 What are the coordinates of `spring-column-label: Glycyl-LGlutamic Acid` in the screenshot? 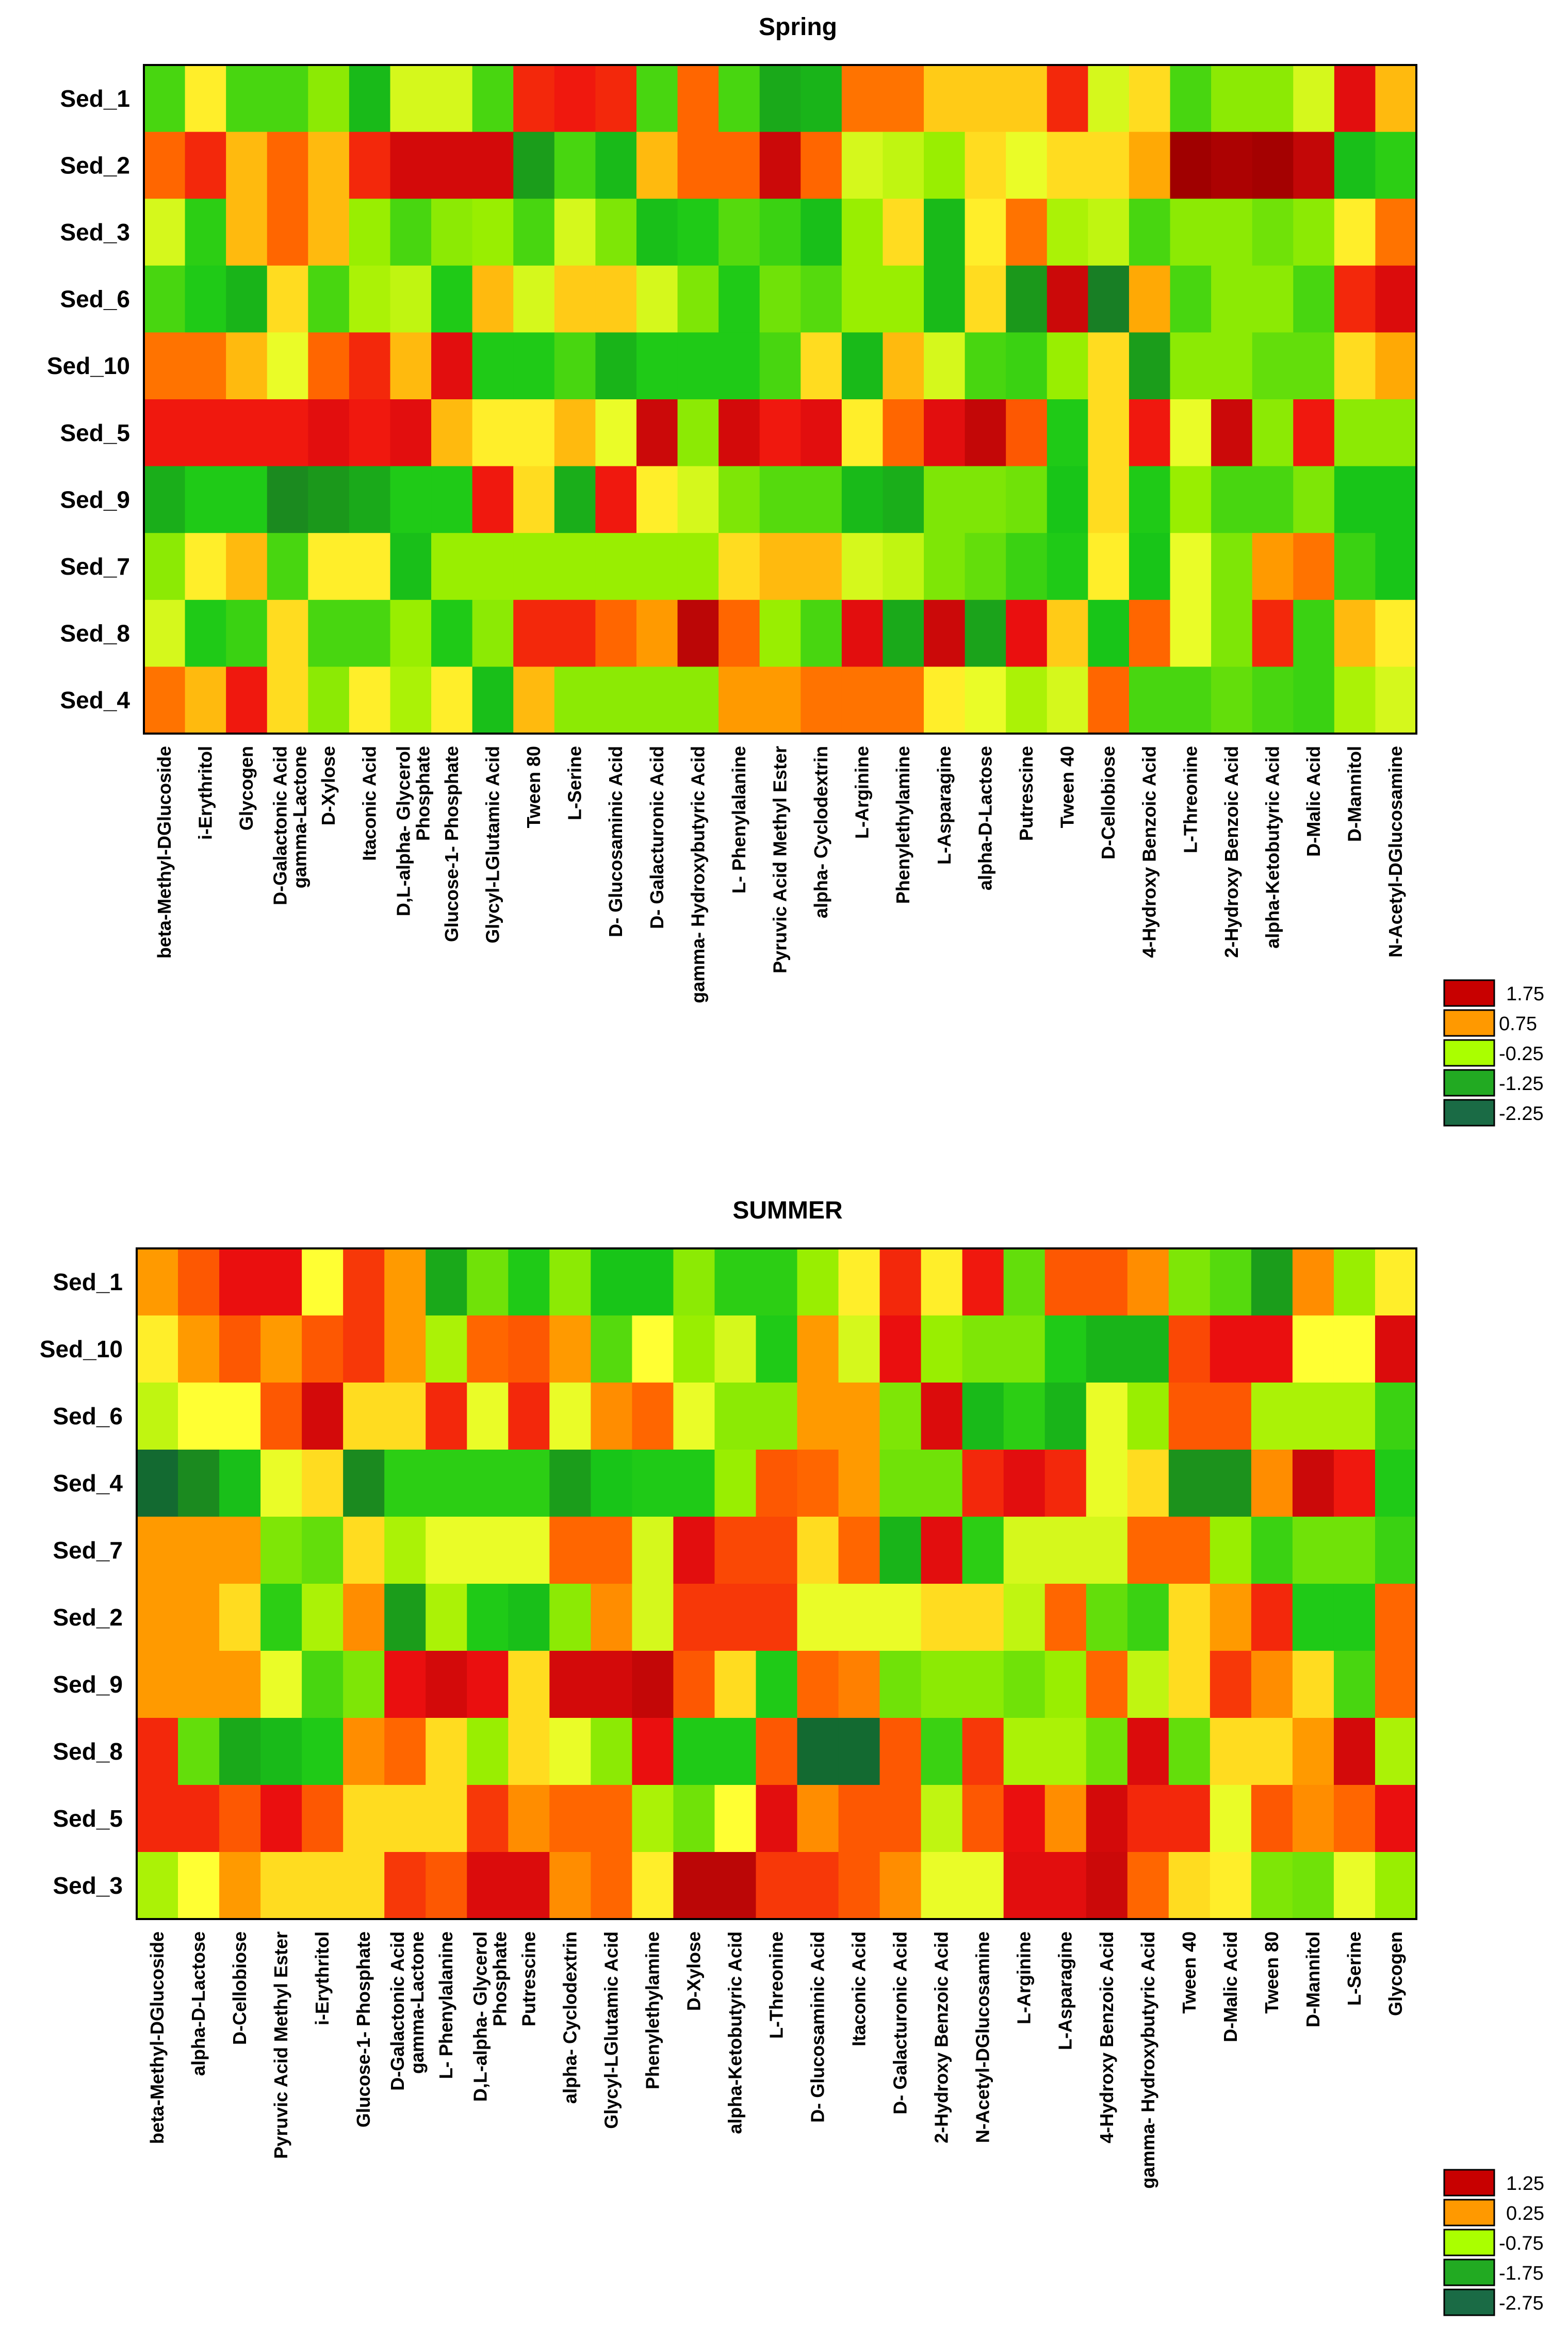 It's located at (492, 845).